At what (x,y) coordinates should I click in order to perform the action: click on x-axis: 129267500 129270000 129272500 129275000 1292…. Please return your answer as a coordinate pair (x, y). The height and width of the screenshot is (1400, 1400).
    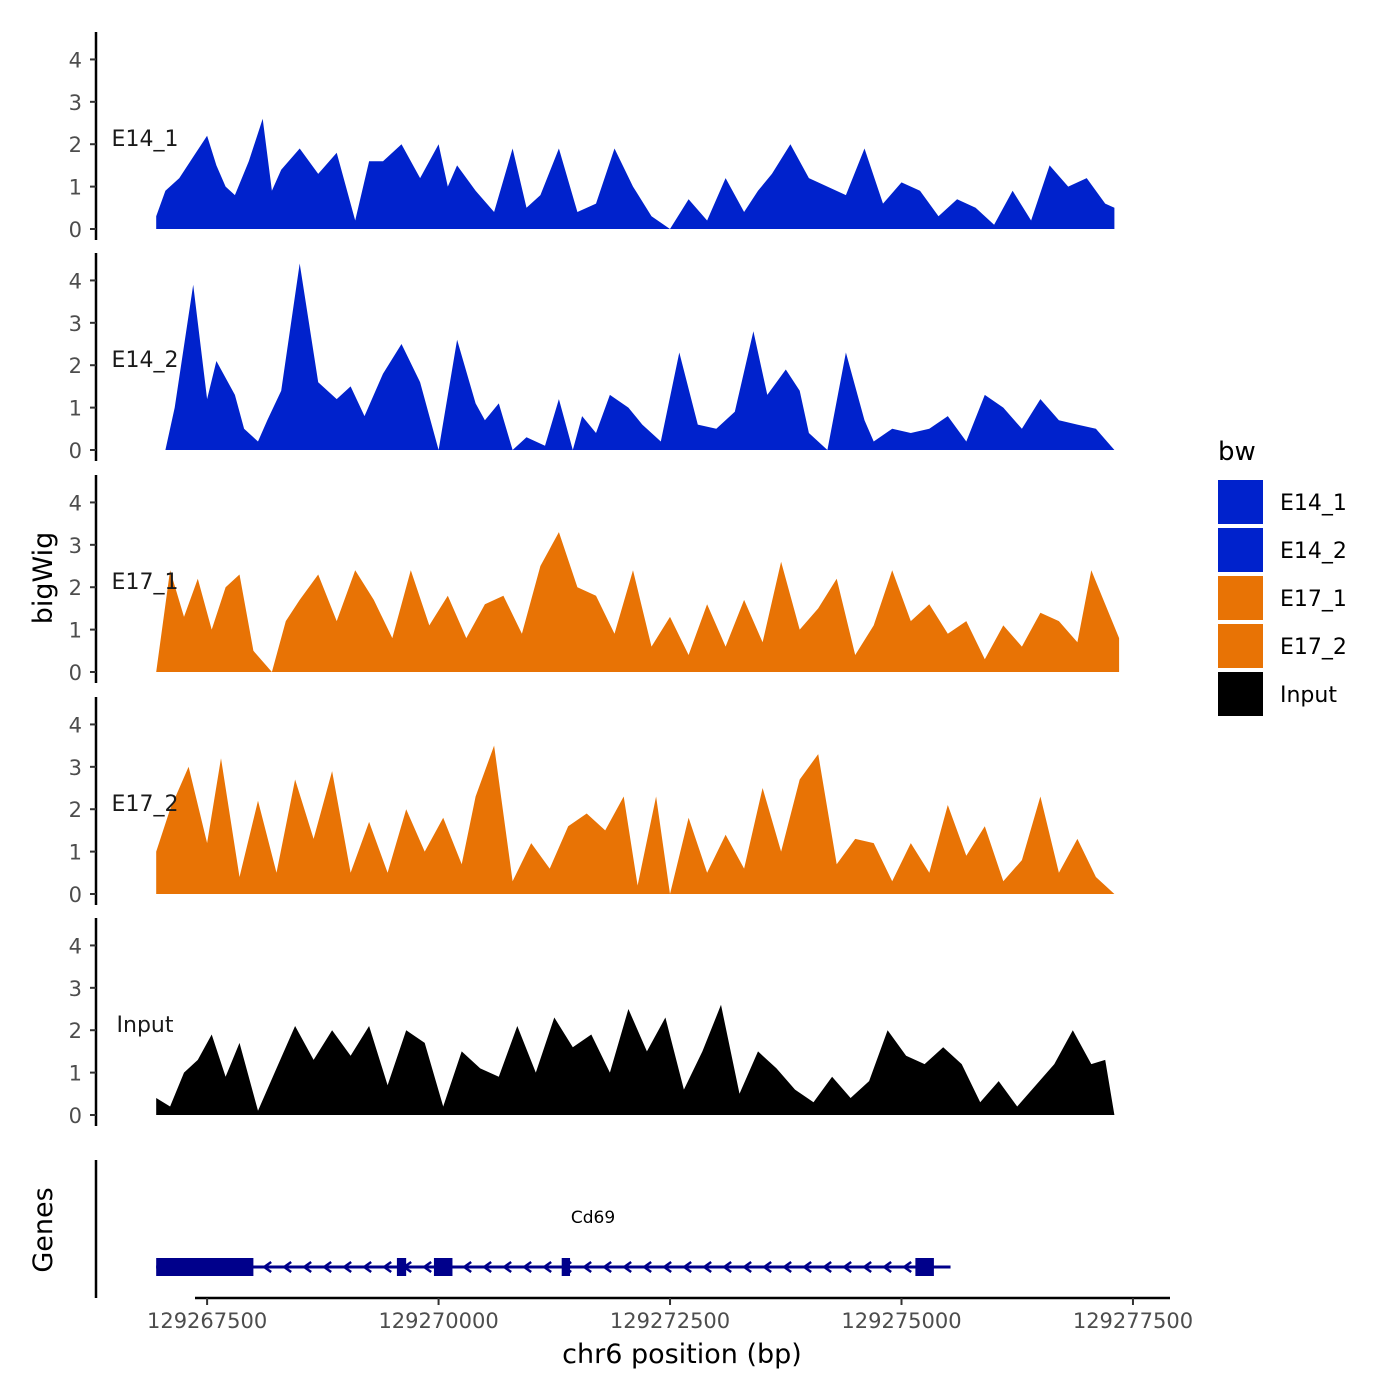
    Looking at the image, I should click on (670, 1314).